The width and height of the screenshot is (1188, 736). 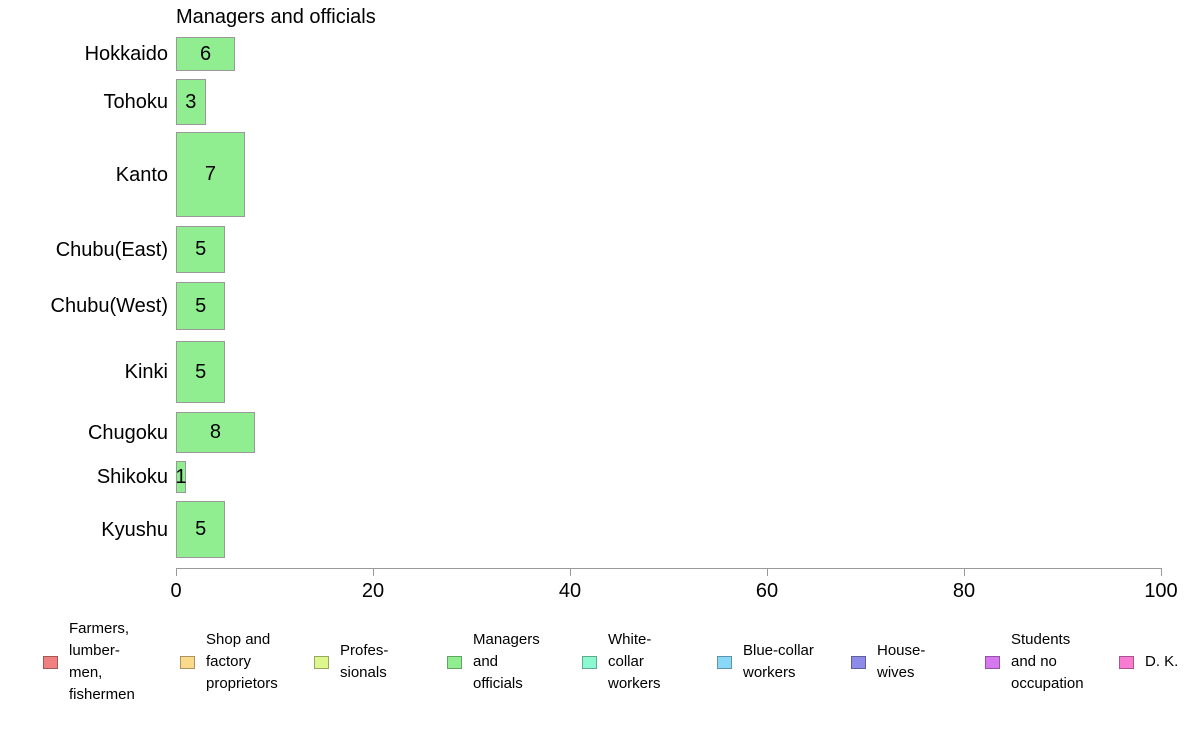 I want to click on bar: 1, so click(x=181, y=477).